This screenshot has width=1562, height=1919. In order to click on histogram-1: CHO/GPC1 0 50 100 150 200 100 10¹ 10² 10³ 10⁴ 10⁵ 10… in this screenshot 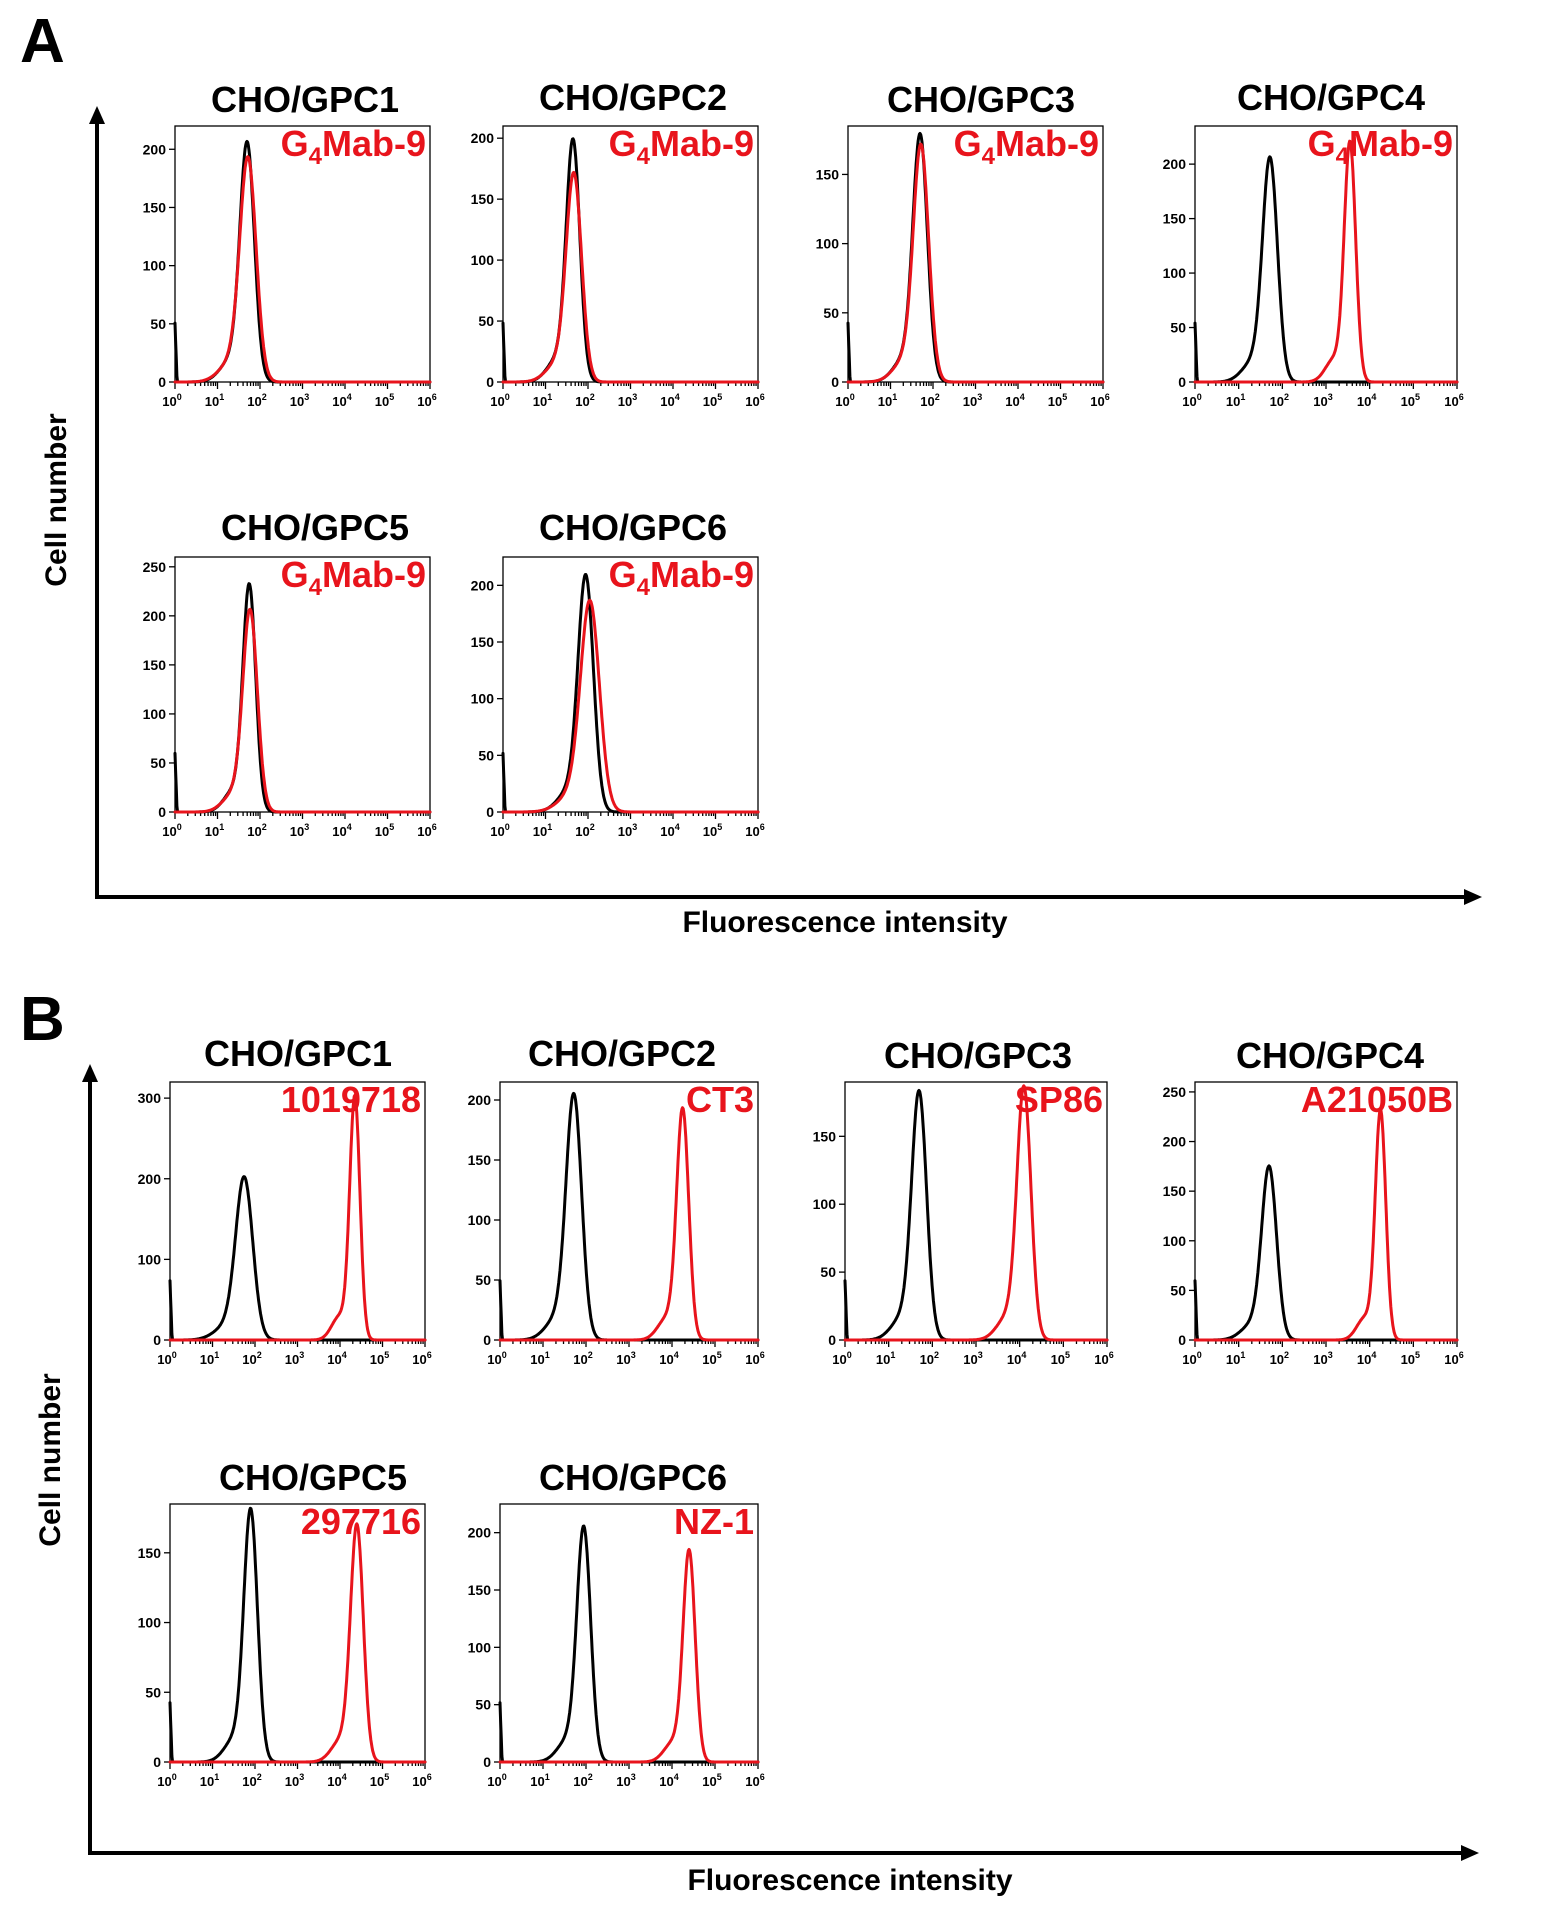, I will do `click(290, 244)`.